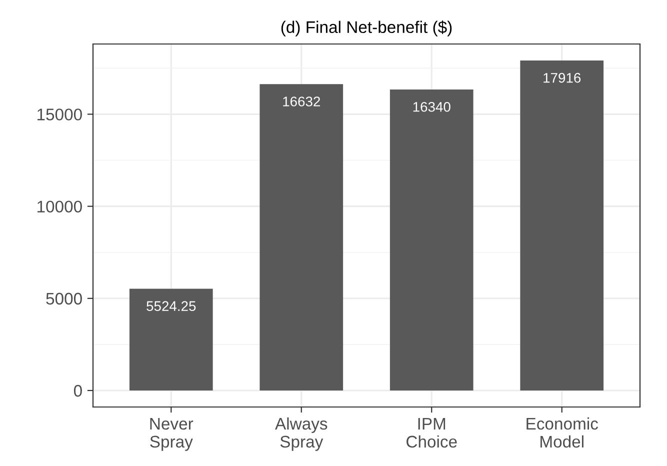 This screenshot has height=466, width=667. Describe the element at coordinates (172, 434) in the screenshot. I see `x-tick-label: Never Spray` at that location.